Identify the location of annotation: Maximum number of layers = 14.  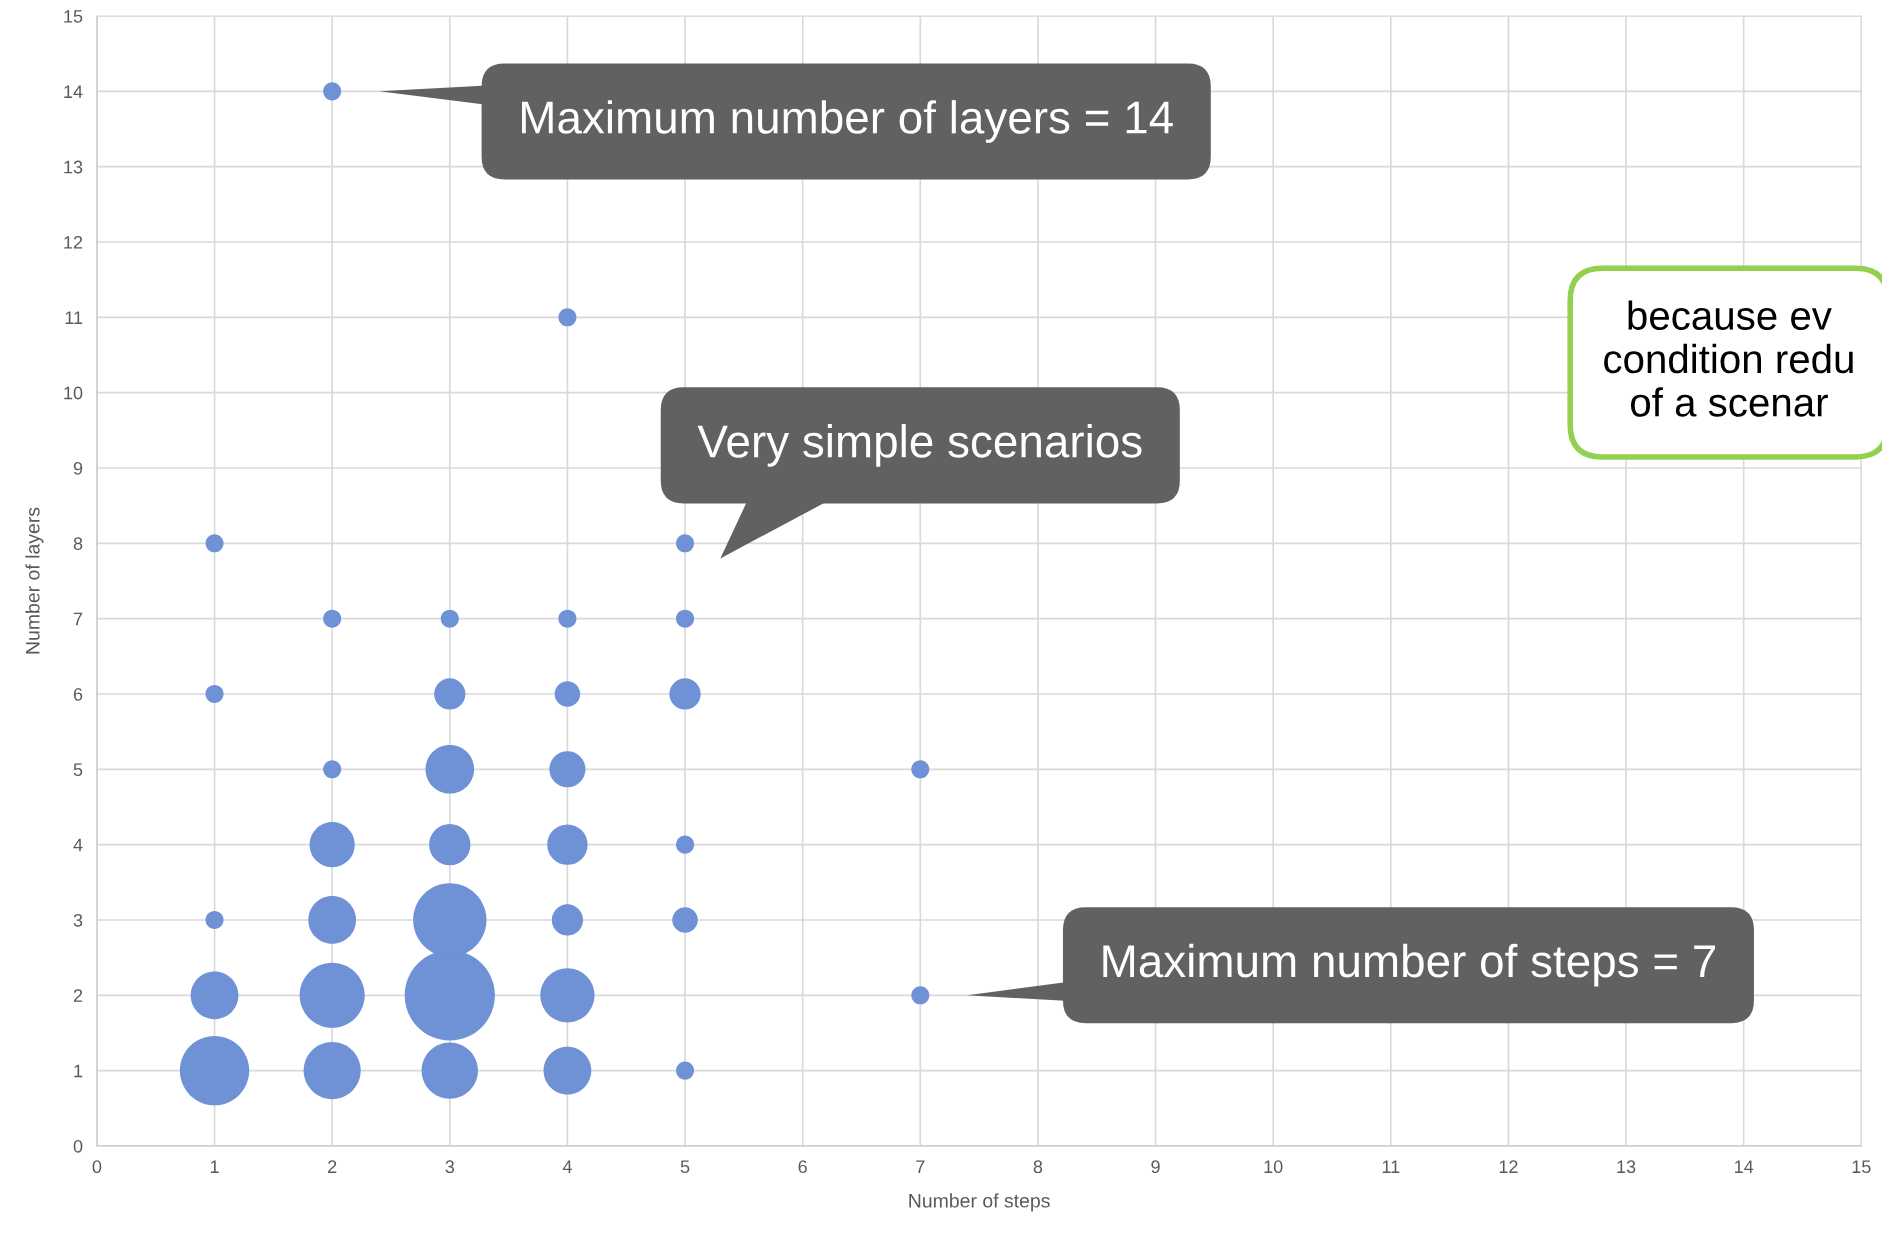
(847, 121).